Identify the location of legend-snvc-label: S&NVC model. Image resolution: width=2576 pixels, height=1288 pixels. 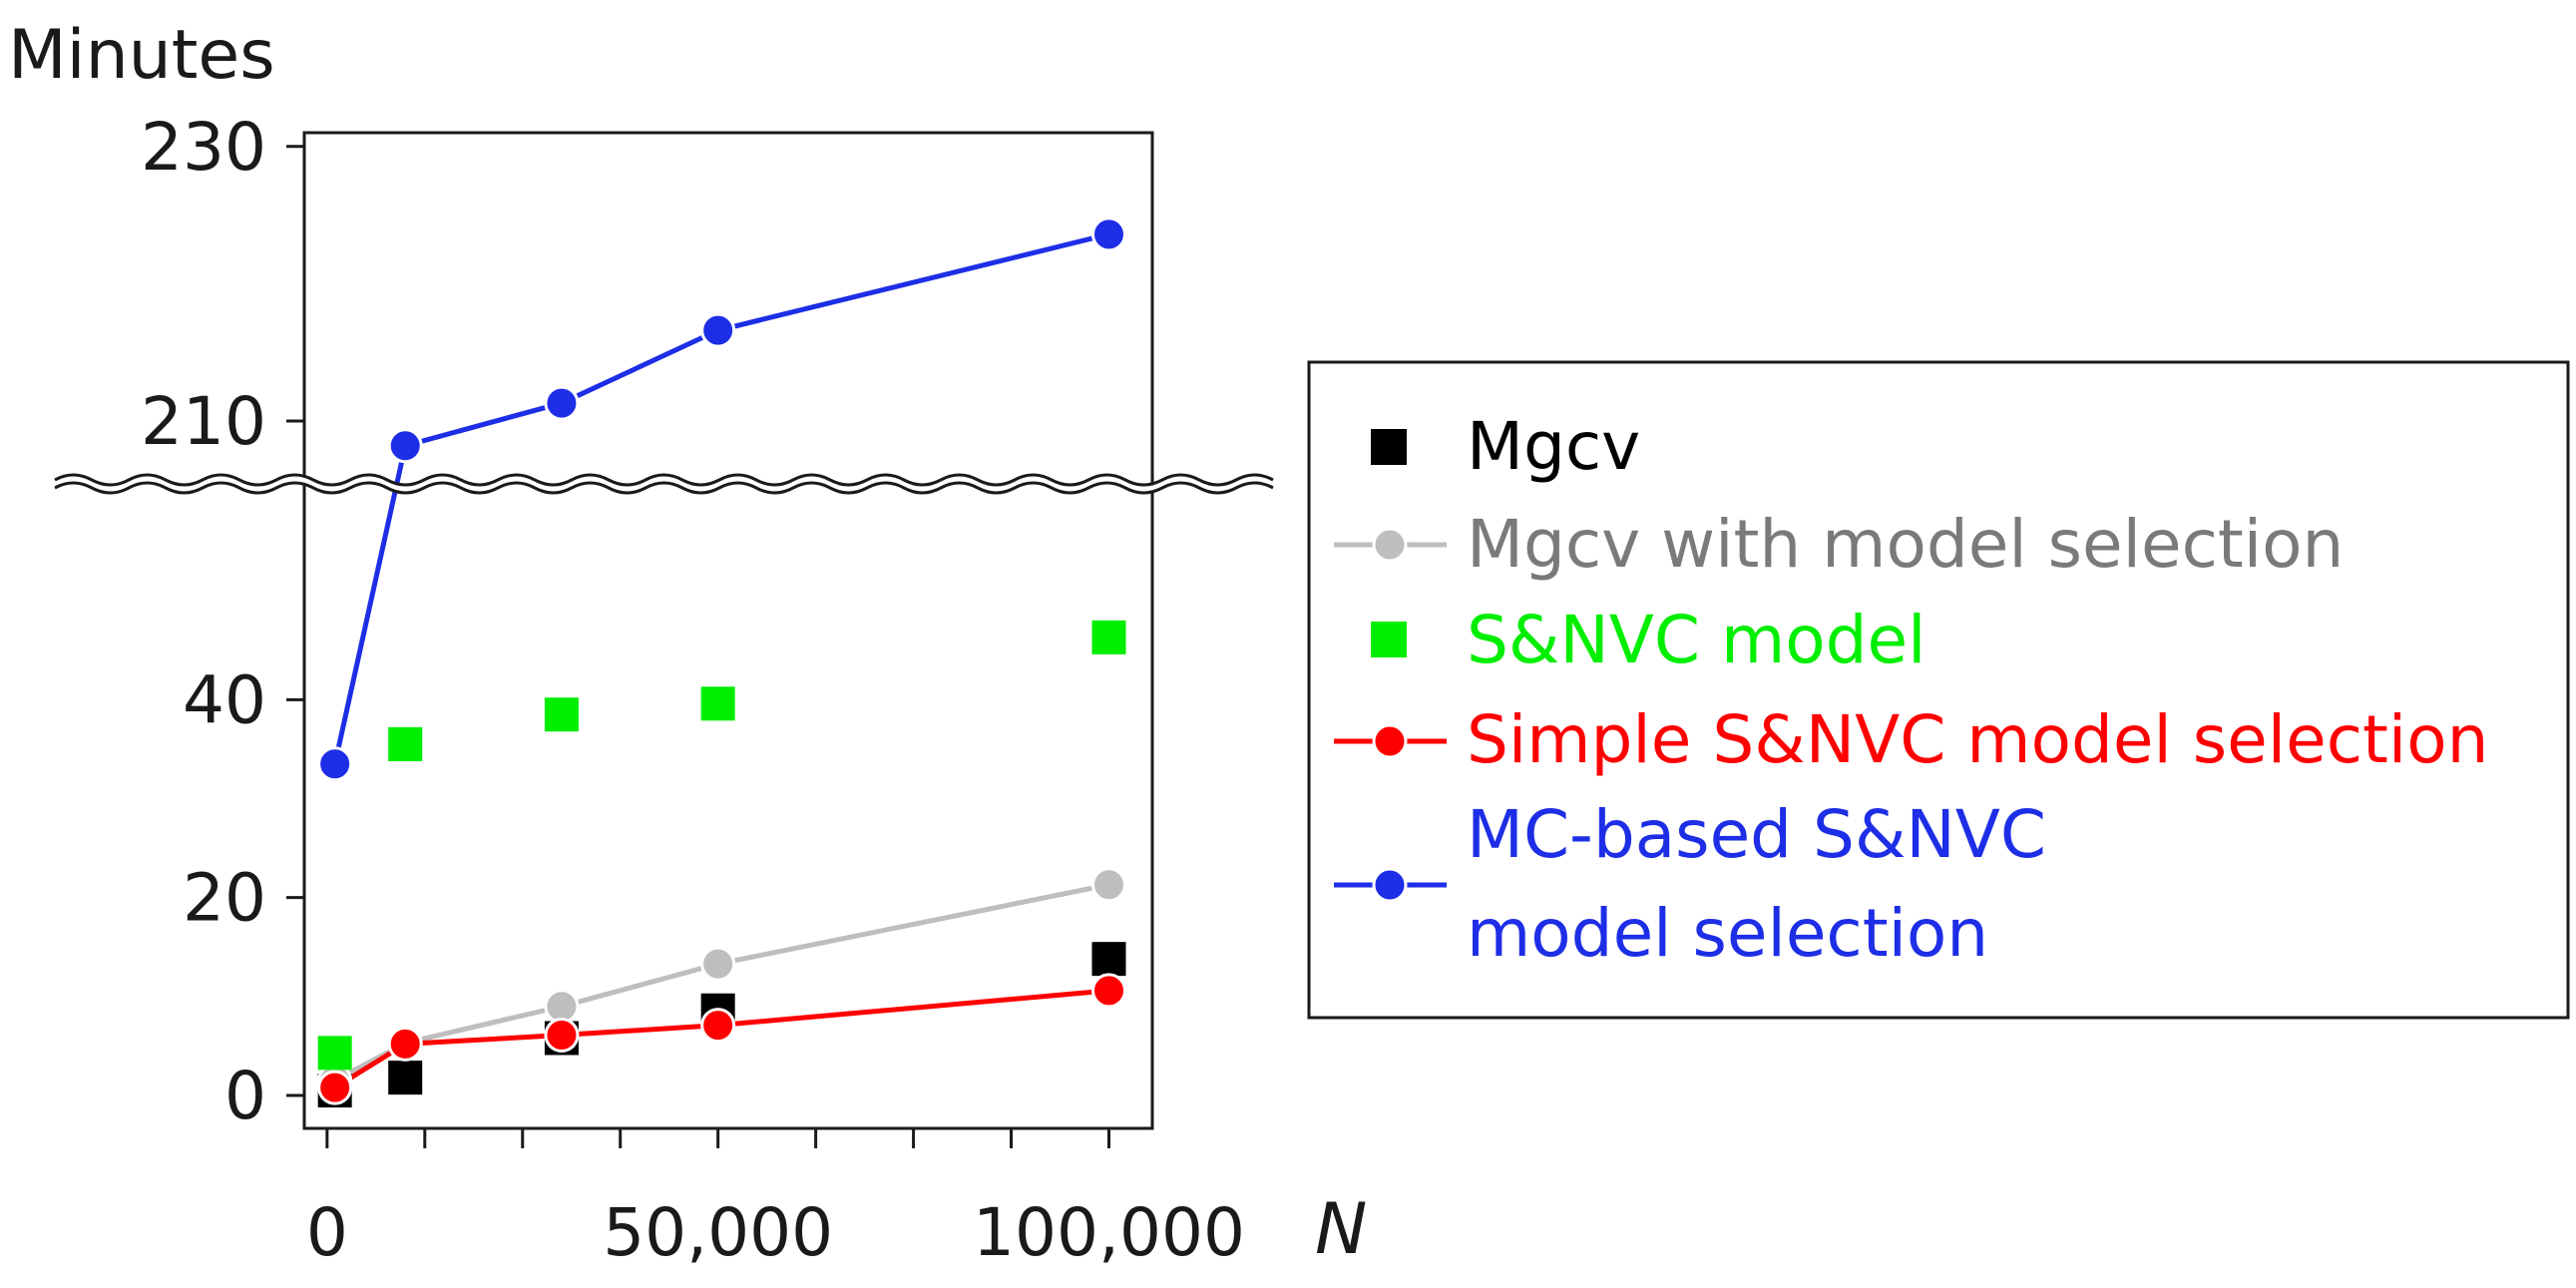
(1696, 640).